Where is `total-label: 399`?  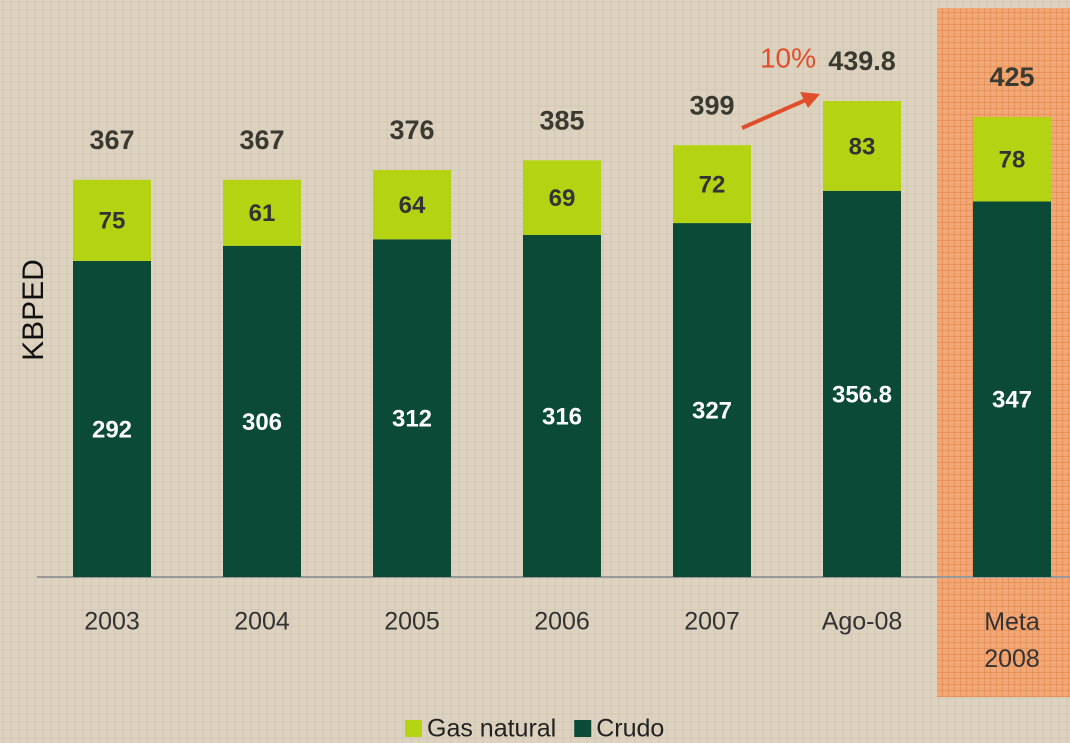 total-label: 399 is located at coordinates (711, 105).